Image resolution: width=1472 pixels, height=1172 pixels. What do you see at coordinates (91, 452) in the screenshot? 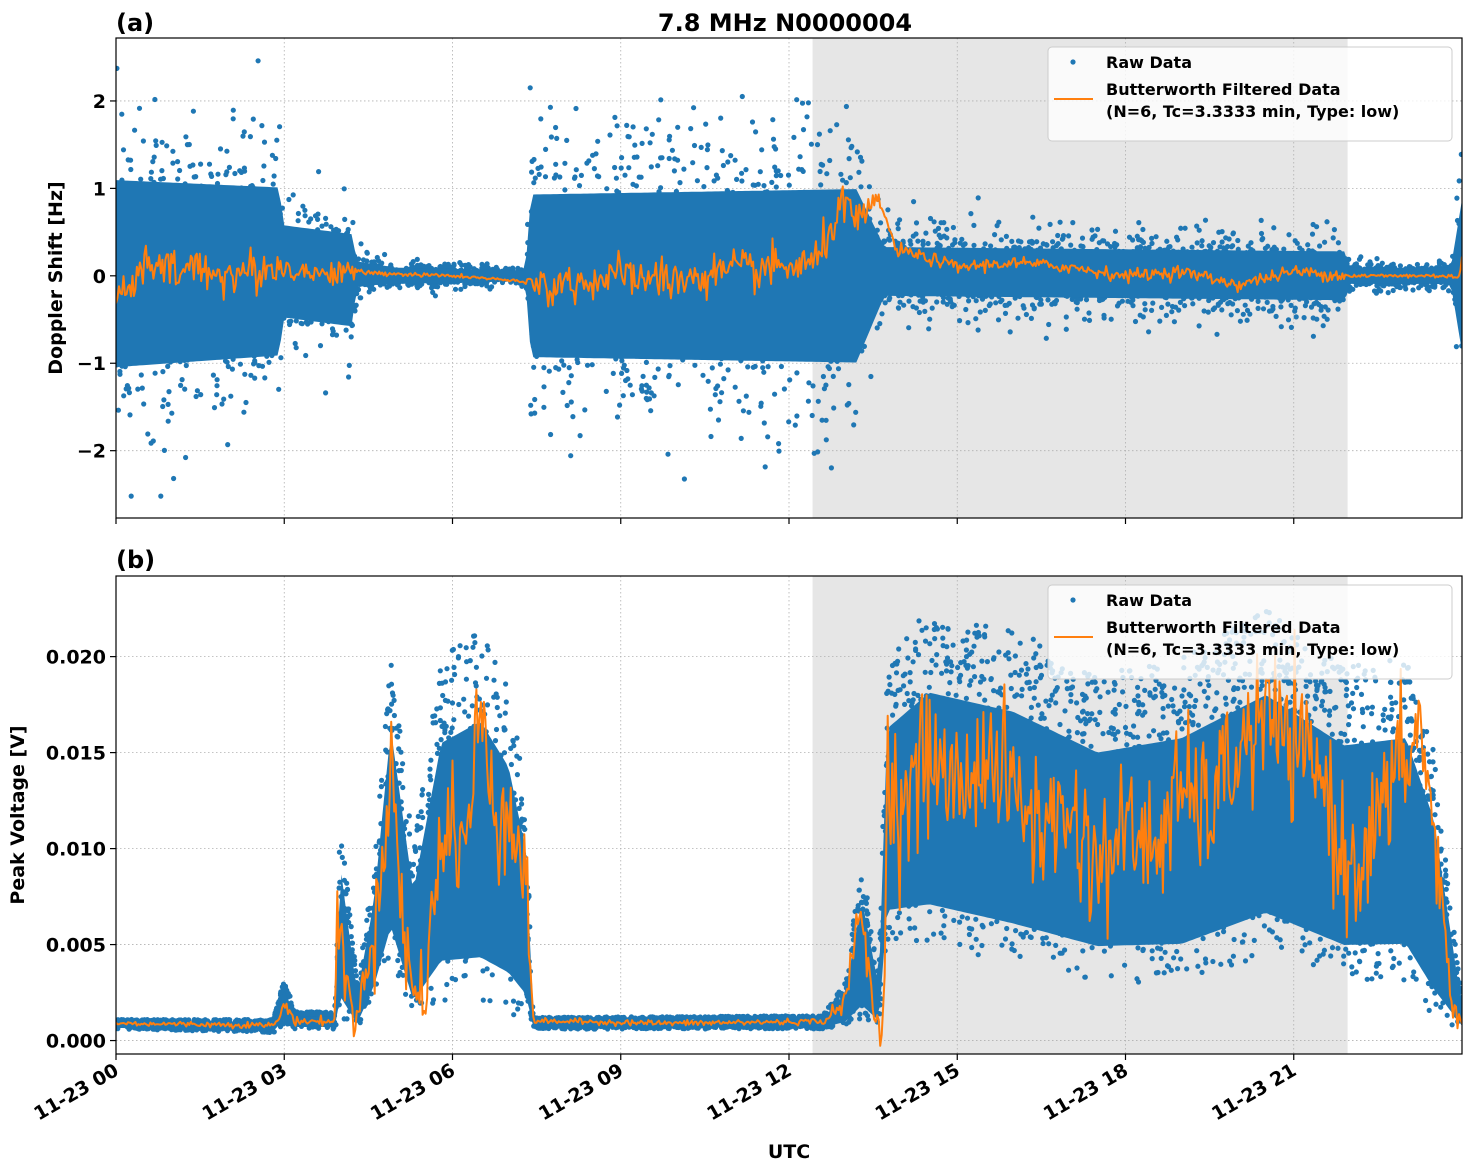
I see `y-tick-label: −2` at bounding box center [91, 452].